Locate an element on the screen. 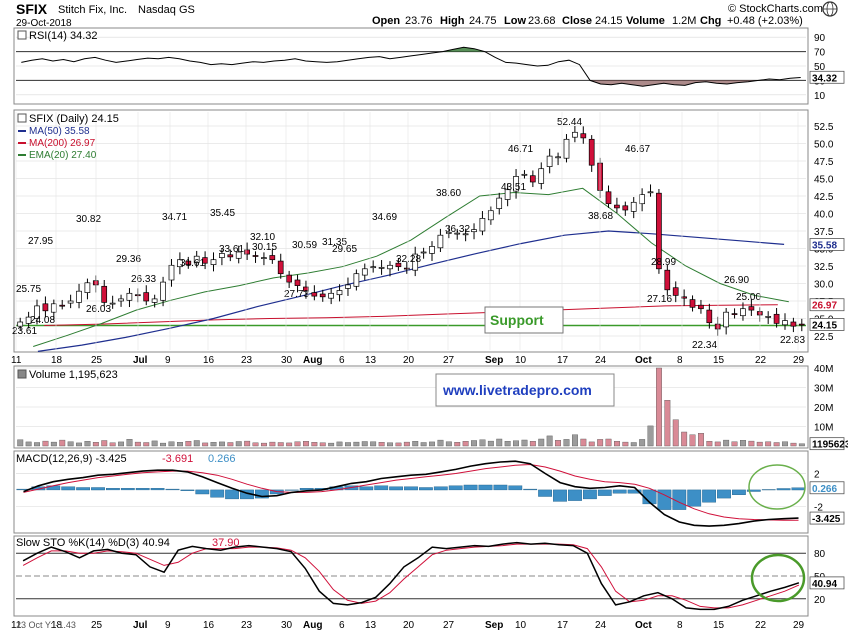  x-tick-label: 29 is located at coordinates (799, 360).